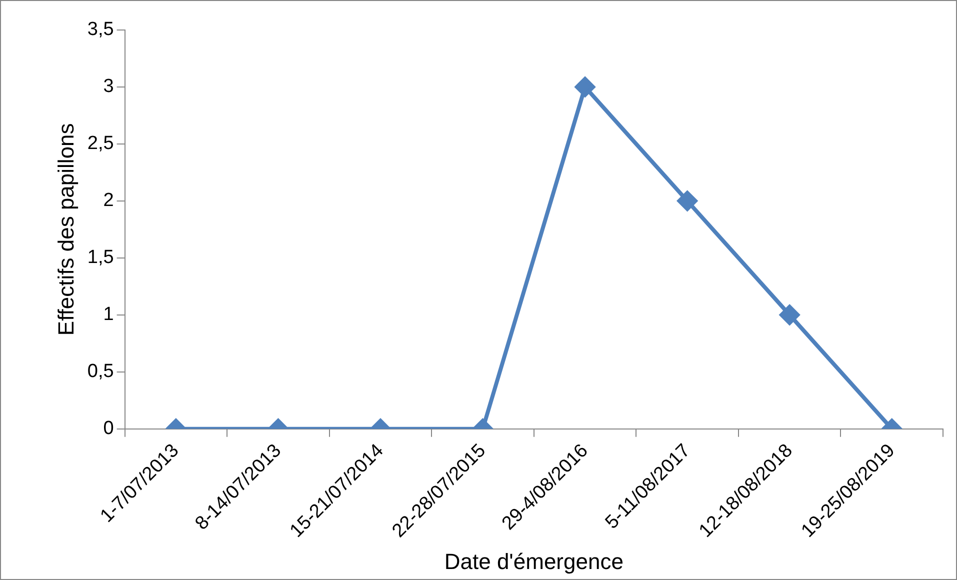 The width and height of the screenshot is (957, 580). Describe the element at coordinates (100, 371) in the screenshot. I see `y-tick-label: 0,5` at that location.